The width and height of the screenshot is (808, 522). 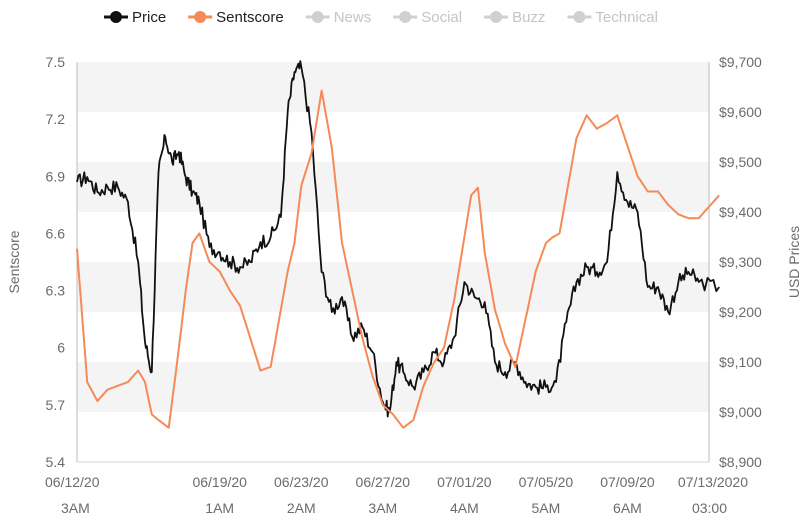 I want to click on x-tick-date: 07/13/2020, so click(x=713, y=482).